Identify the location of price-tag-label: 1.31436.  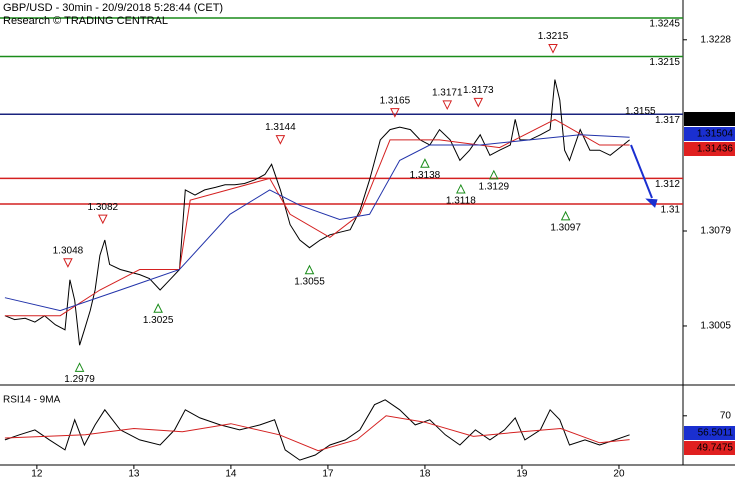
(715, 149).